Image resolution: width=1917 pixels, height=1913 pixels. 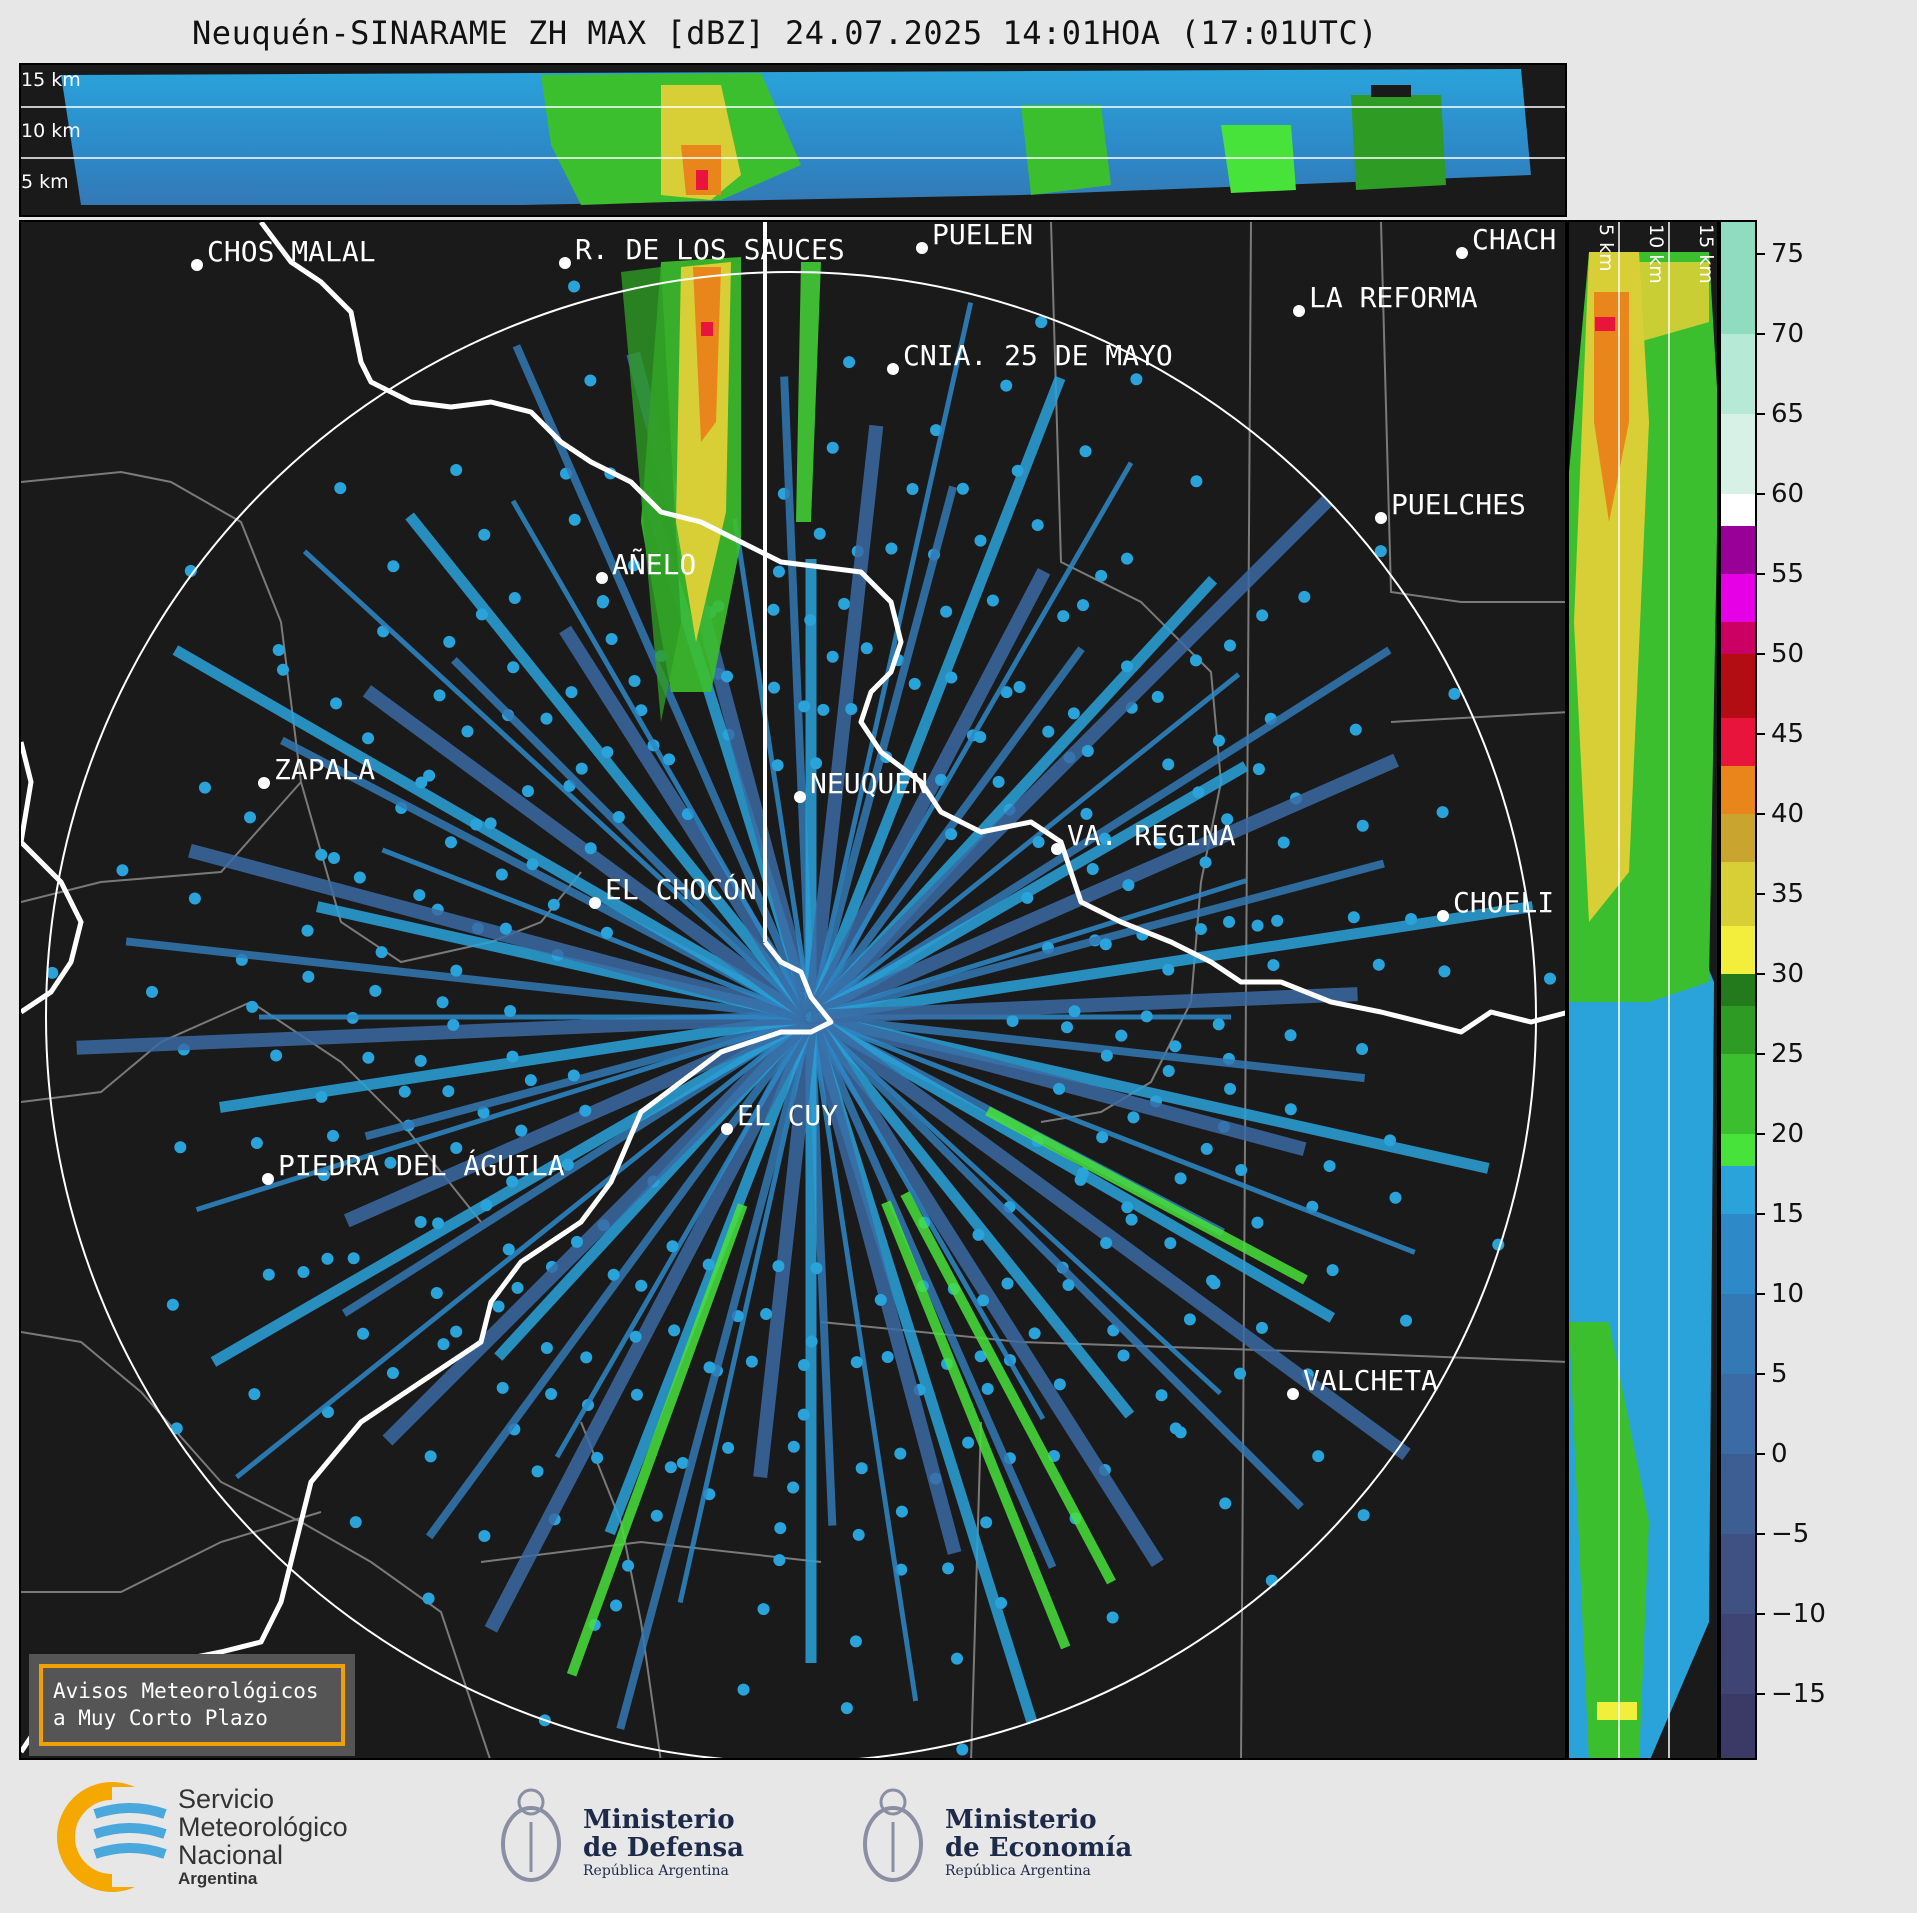 I want to click on economia-line-2: de Economía, so click(x=1039, y=1848).